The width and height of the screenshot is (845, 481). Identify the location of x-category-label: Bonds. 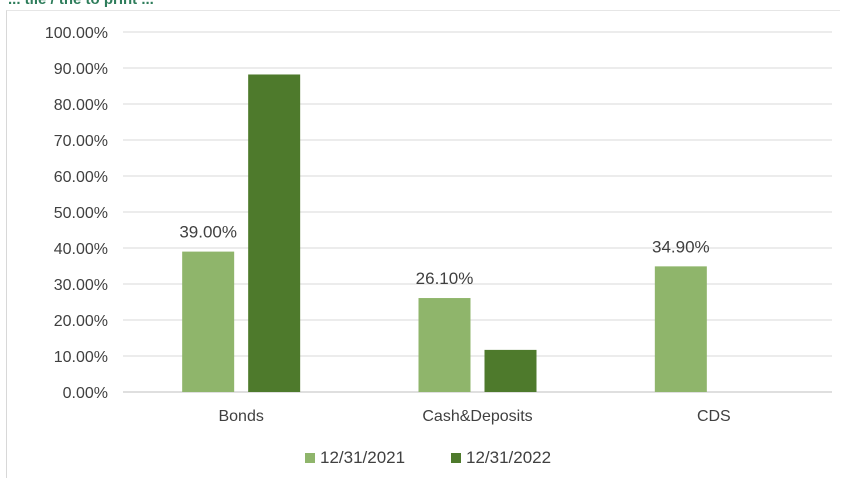
(240, 416).